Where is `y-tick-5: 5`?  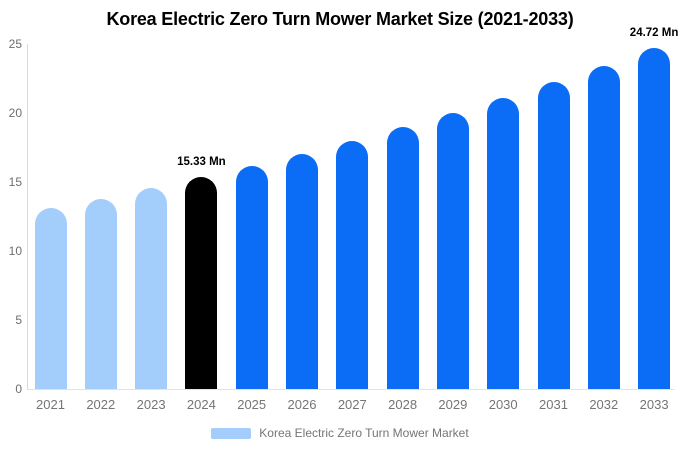 y-tick-5: 5 is located at coordinates (18, 320).